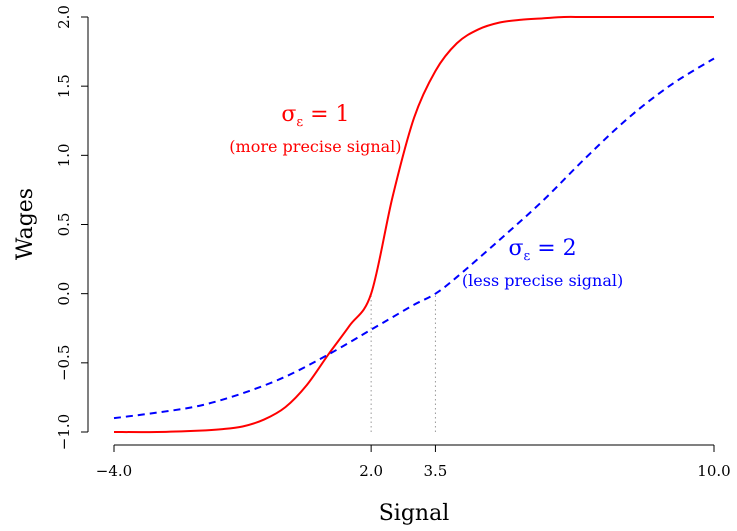  I want to click on annotation-label-1: σε = 1, so click(315, 116).